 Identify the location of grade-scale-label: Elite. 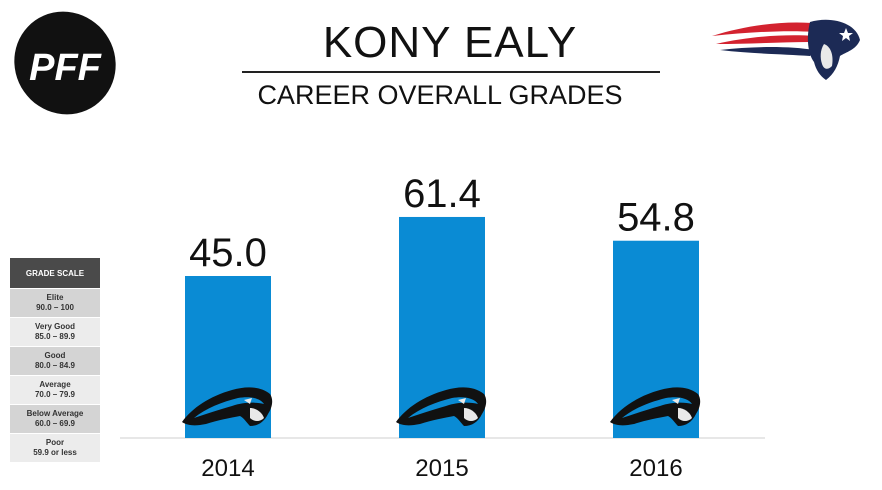
(55, 297).